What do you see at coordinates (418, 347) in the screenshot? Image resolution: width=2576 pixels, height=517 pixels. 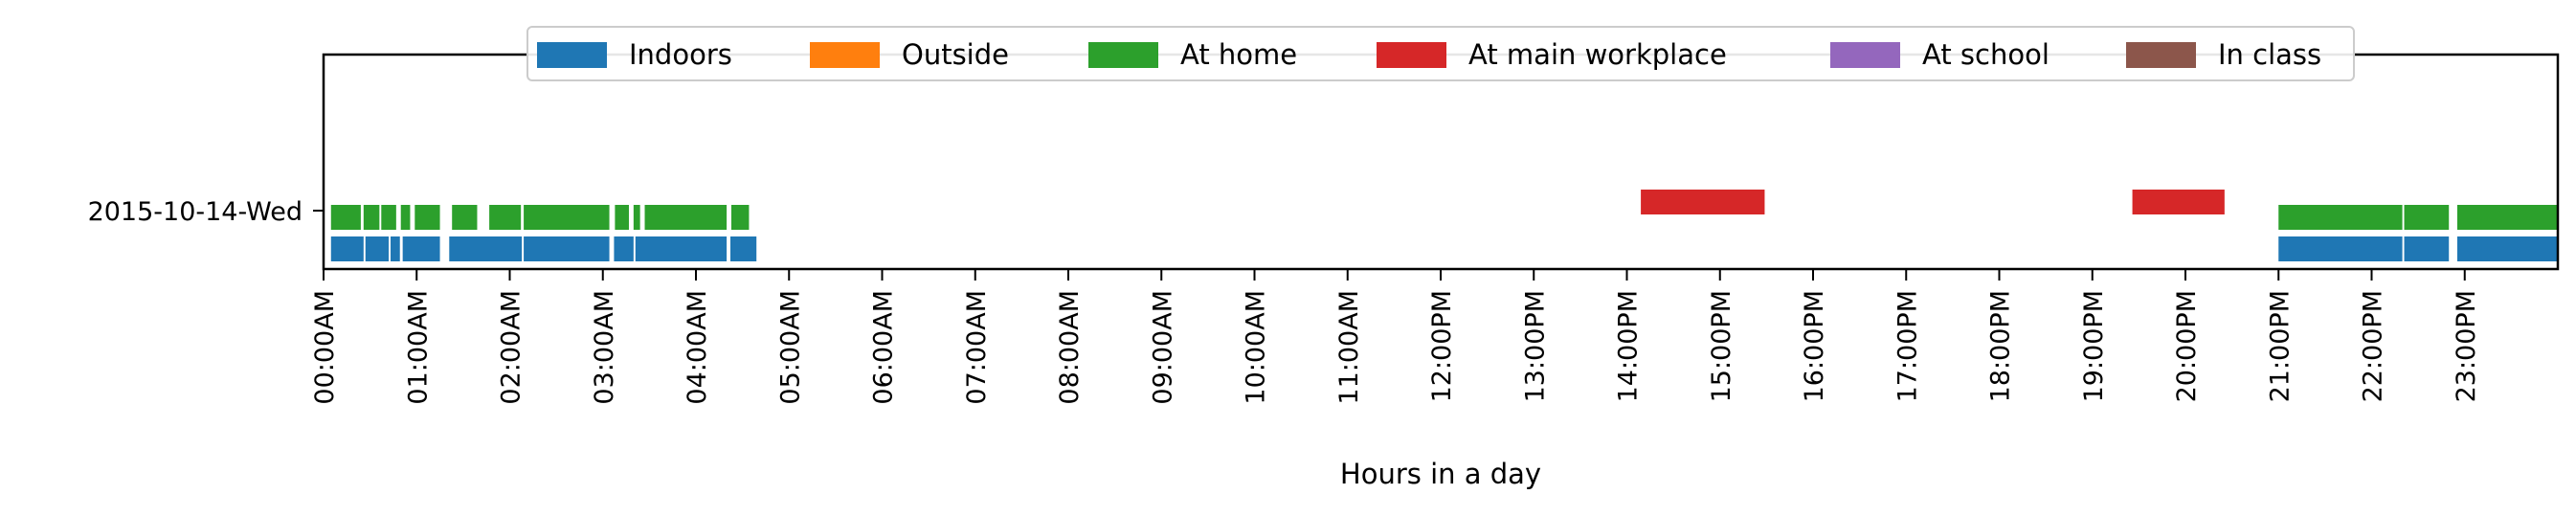 I see `x-tick-label: 01:00AM` at bounding box center [418, 347].